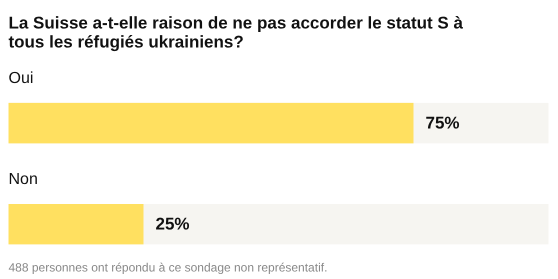 The height and width of the screenshot is (279, 558). Describe the element at coordinates (236, 33) in the screenshot. I see `chart-title: La Suisse a-t-elle raison de ne pas accorder le statut S à tous les réfugiés ukrainiens?` at that location.